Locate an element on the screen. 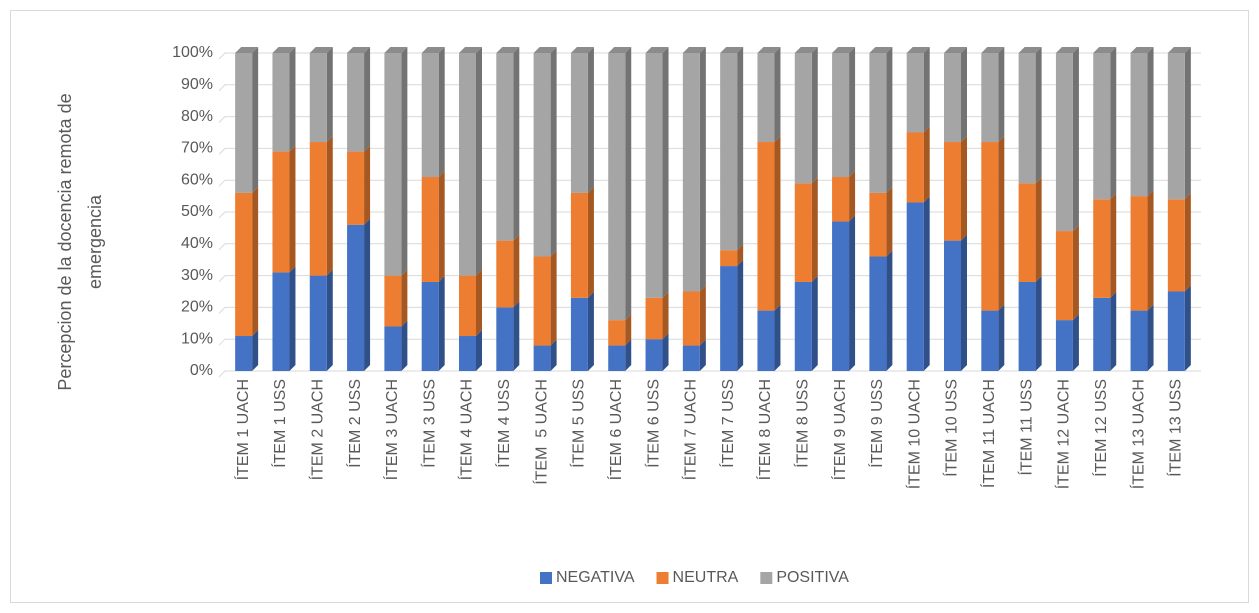 The height and width of the screenshot is (613, 1259). x-tick-label: ÍTEM 3 USS is located at coordinates (428, 423).